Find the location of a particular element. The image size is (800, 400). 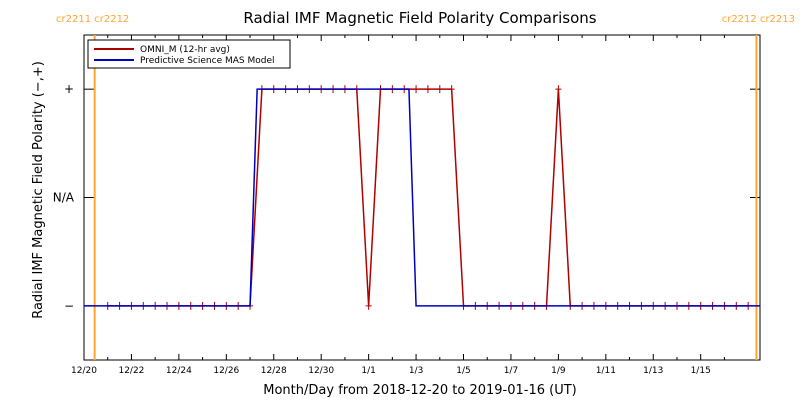

x-tick-label: 1/9 is located at coordinates (558, 371).